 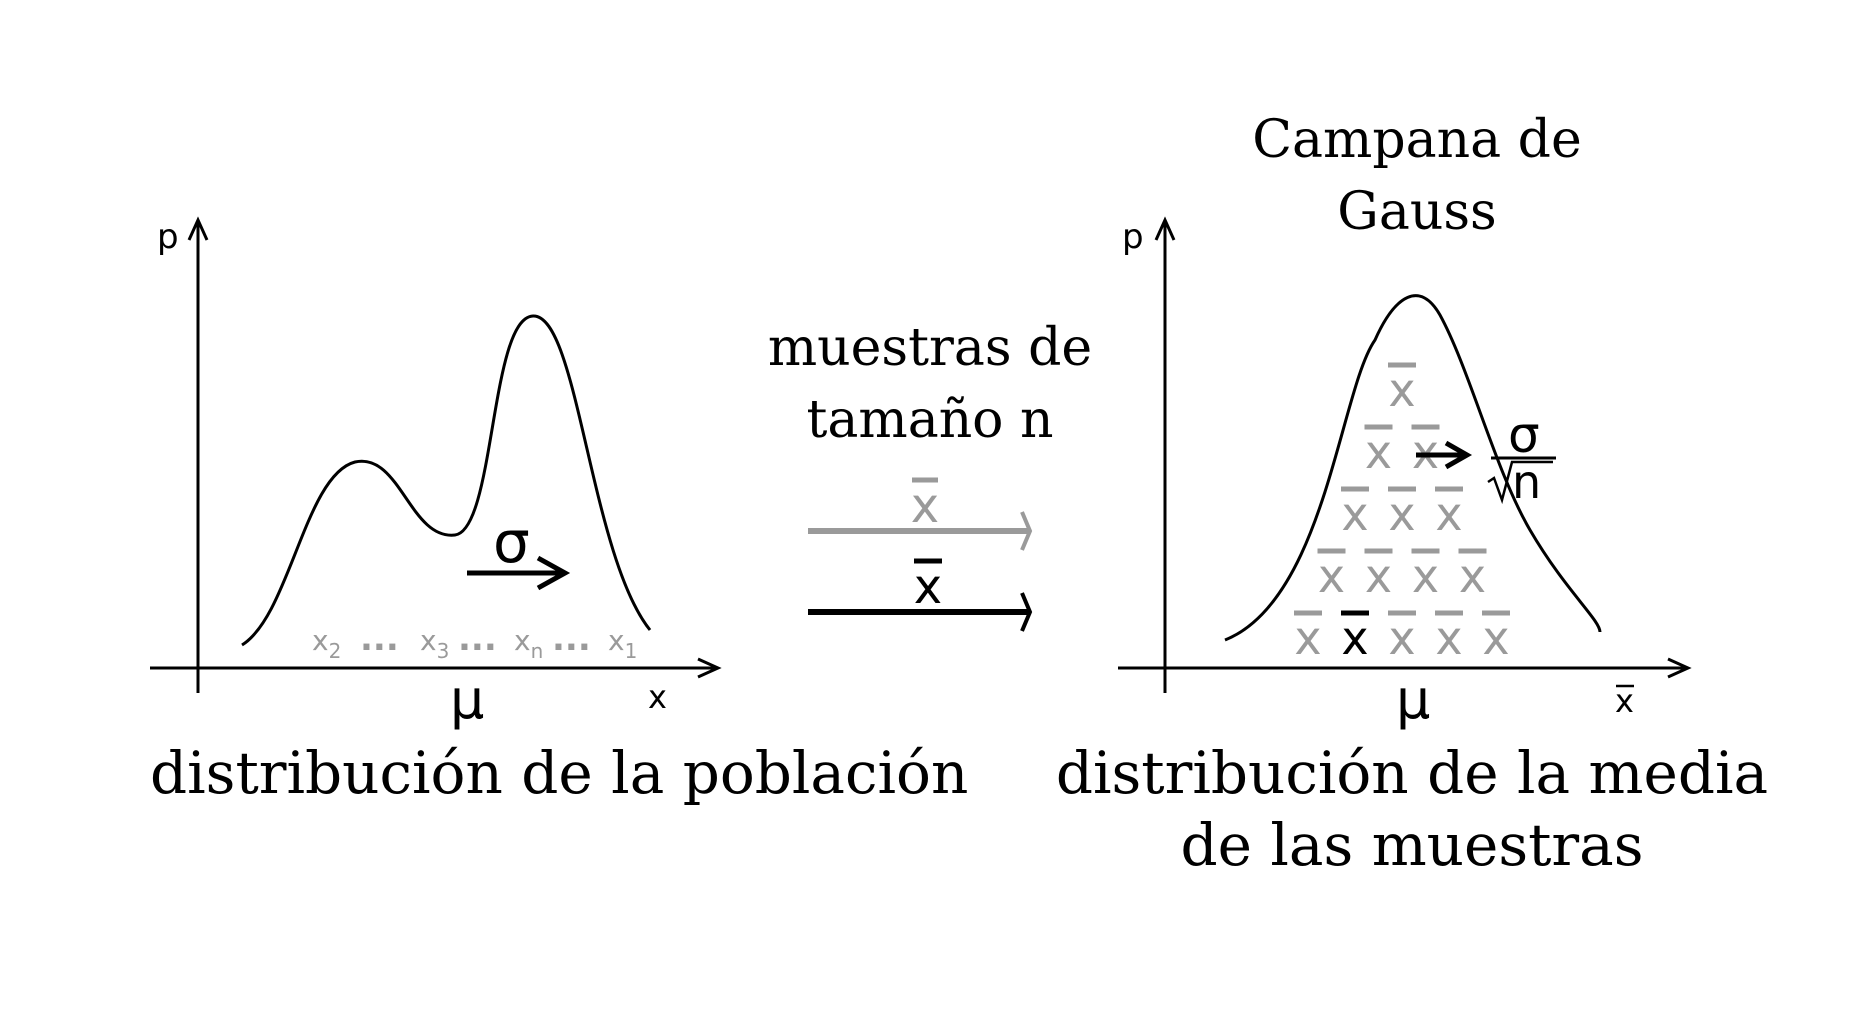 What do you see at coordinates (1413, 699) in the screenshot?
I see `right-mean-label: μ` at bounding box center [1413, 699].